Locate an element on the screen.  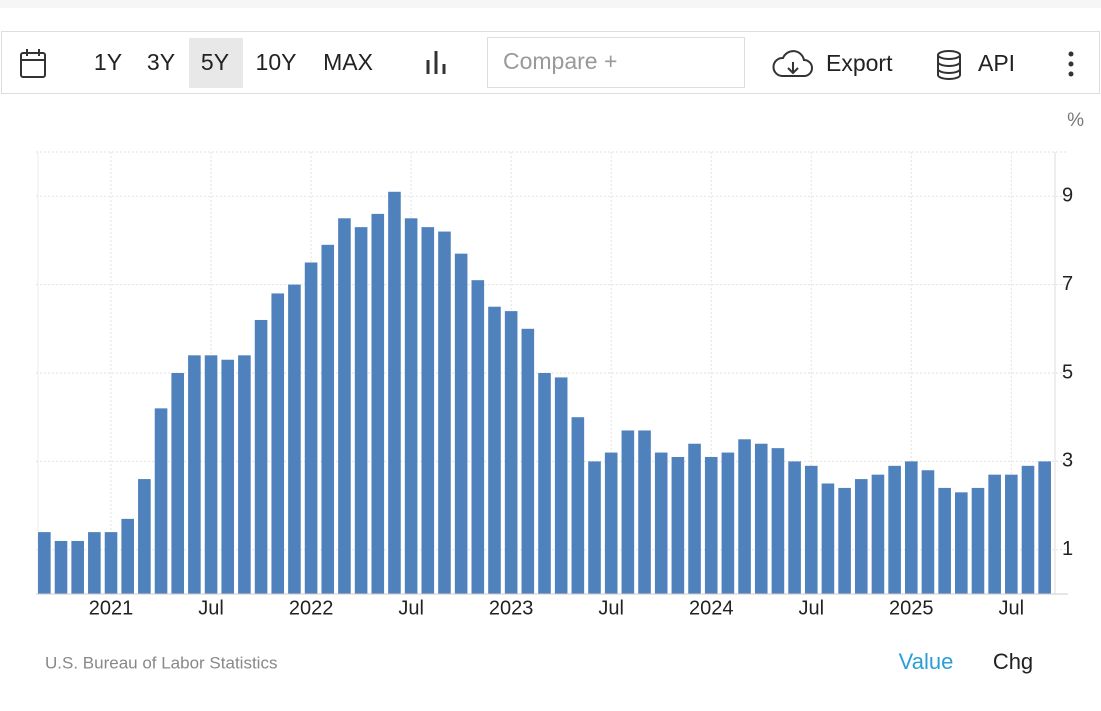
top-strip is located at coordinates (550, 4).